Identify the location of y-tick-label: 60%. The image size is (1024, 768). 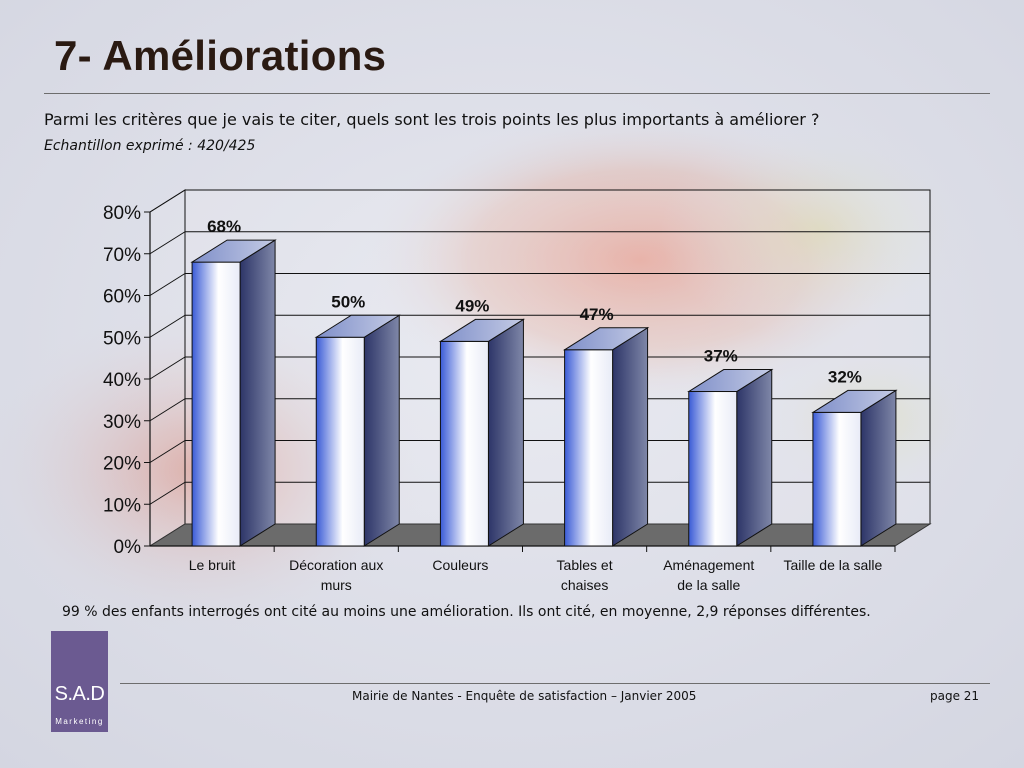
(122, 297).